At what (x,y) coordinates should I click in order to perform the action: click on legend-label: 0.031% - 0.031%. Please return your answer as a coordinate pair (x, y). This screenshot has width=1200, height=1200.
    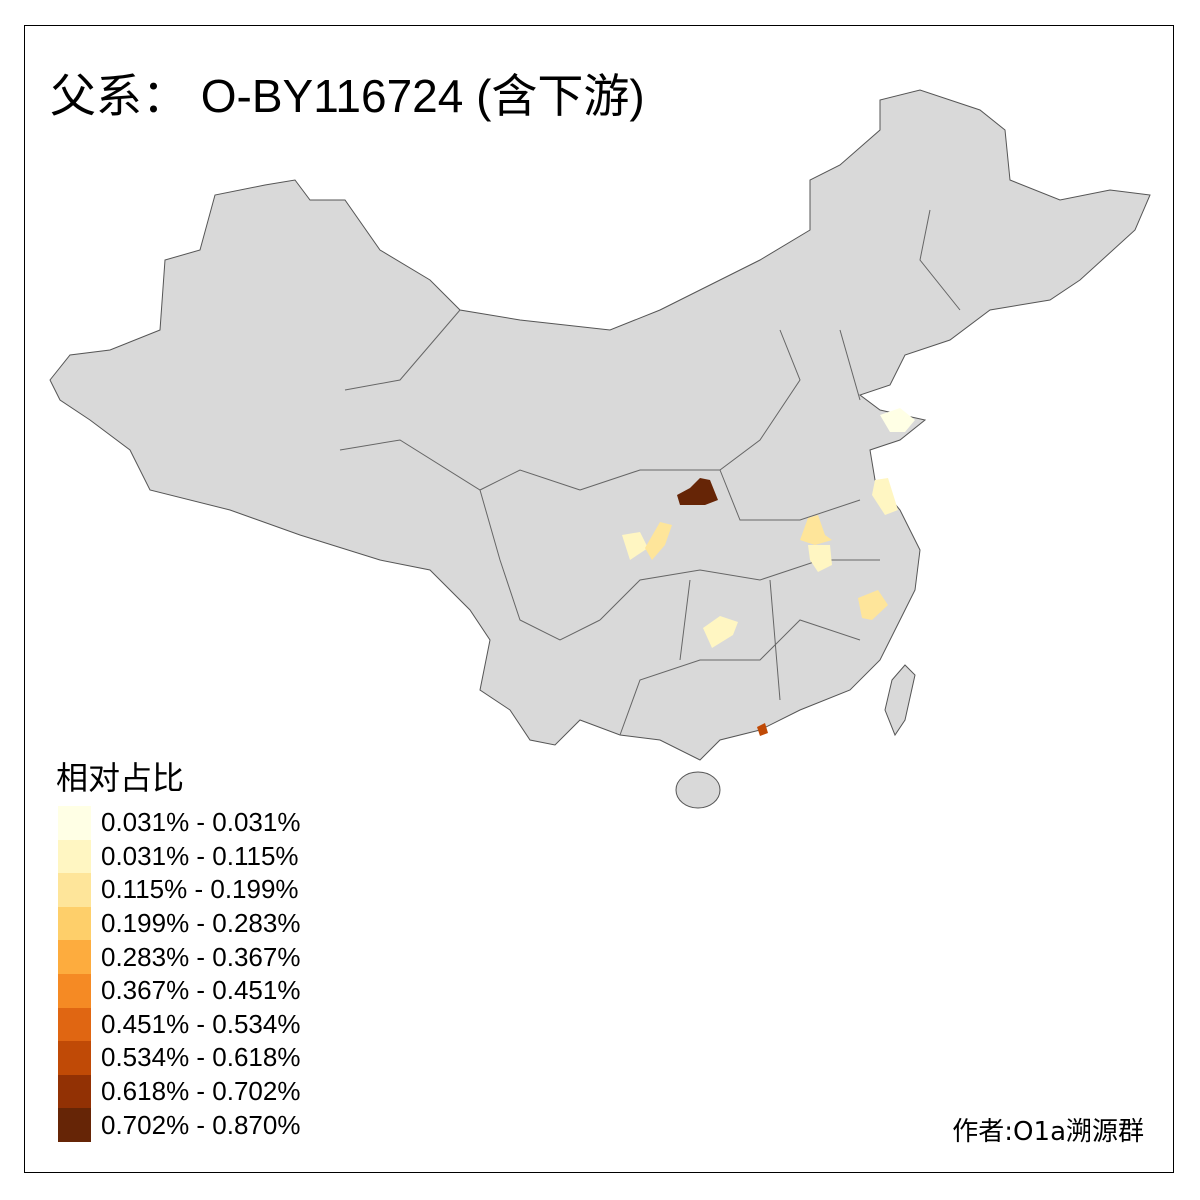
    Looking at the image, I should click on (201, 822).